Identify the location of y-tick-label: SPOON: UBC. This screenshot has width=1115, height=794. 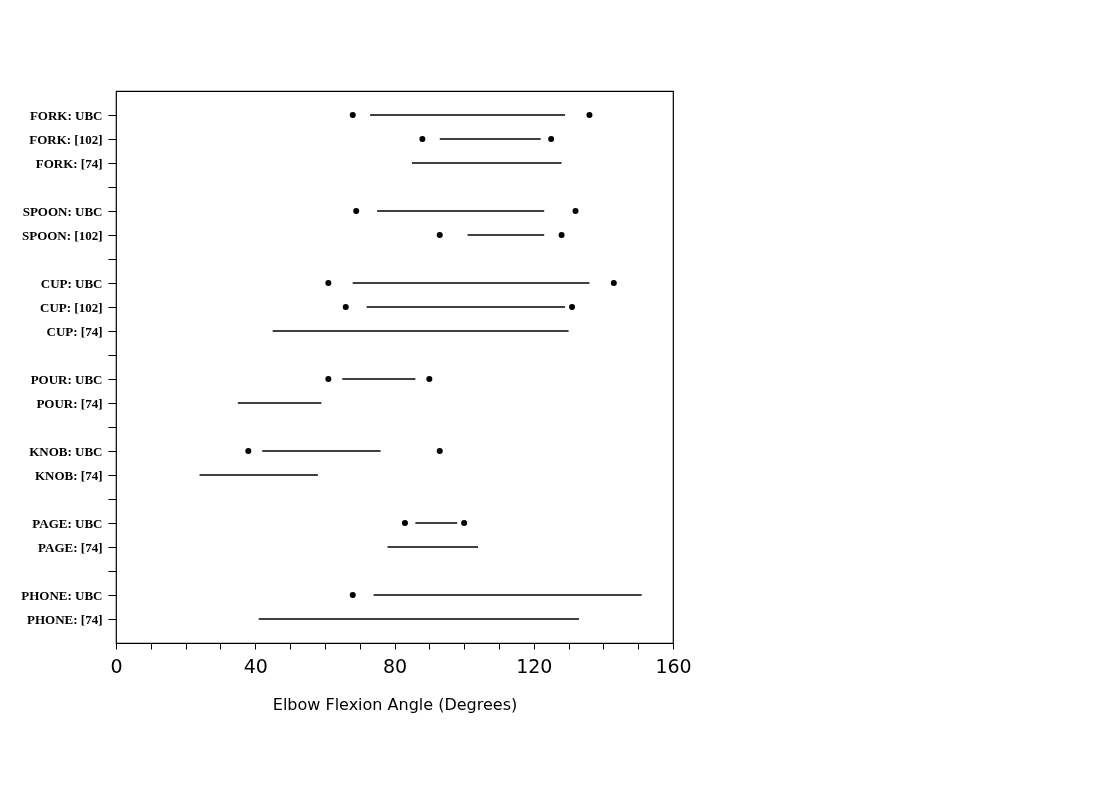
(62, 211).